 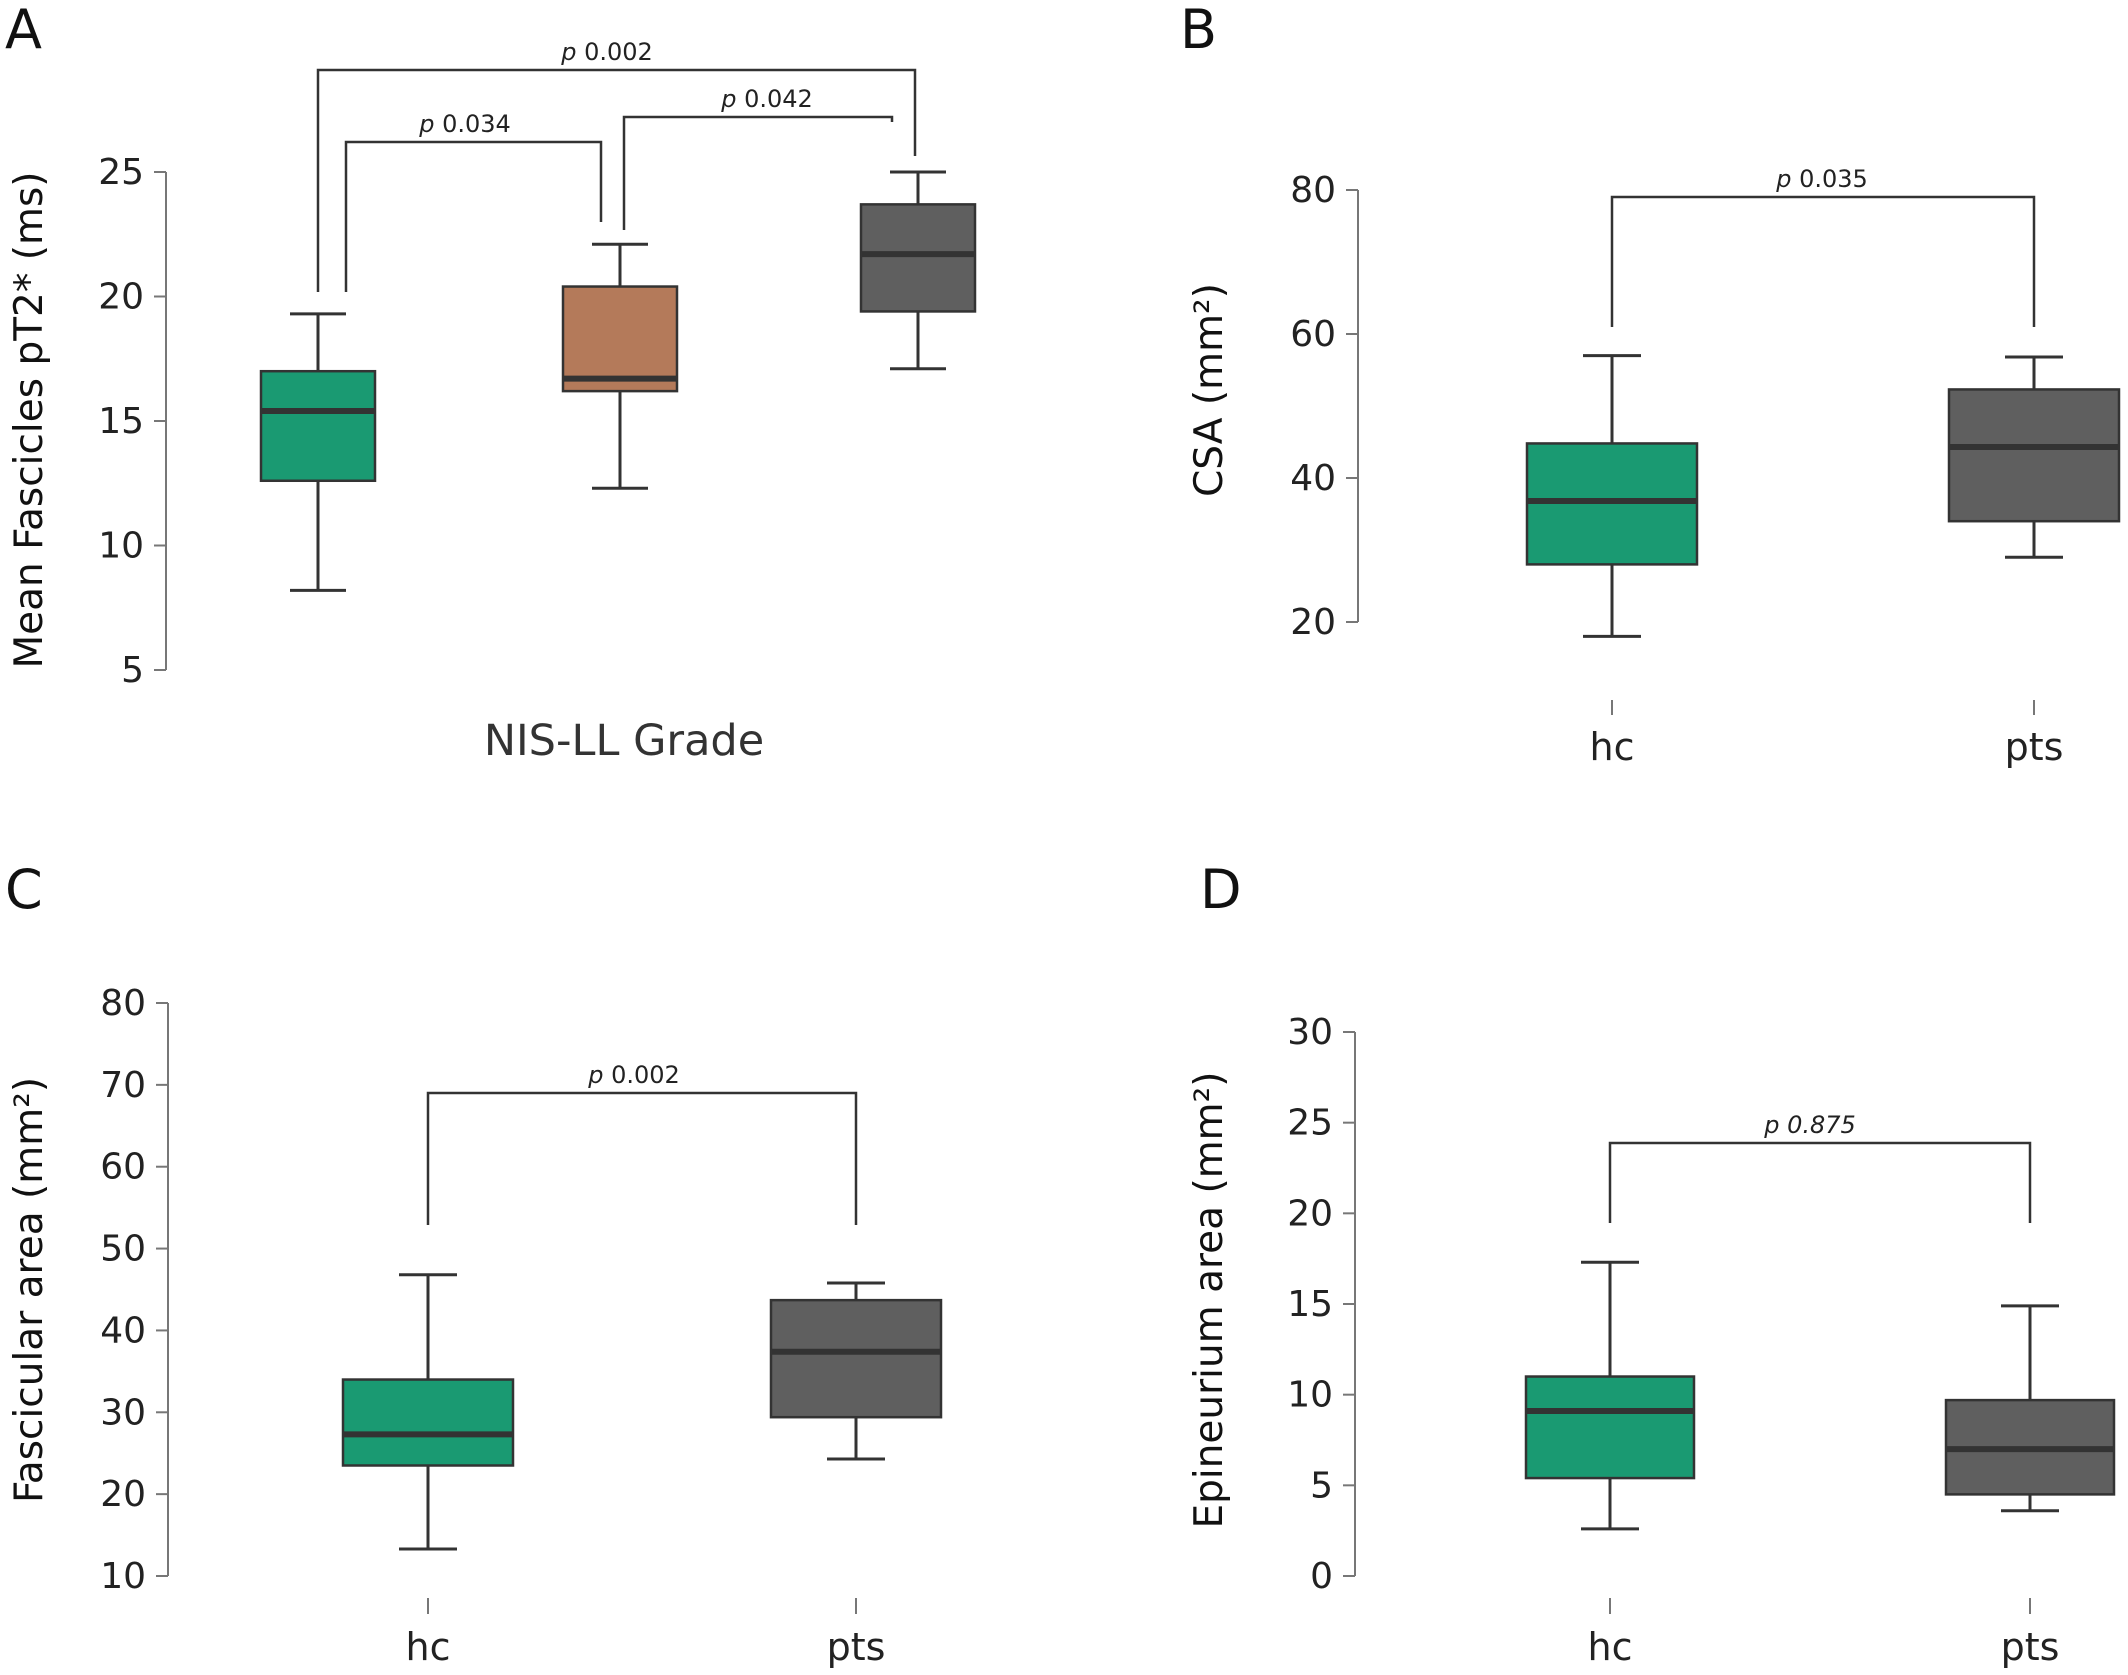 What do you see at coordinates (24, 889) in the screenshot?
I see `panel-letter: C` at bounding box center [24, 889].